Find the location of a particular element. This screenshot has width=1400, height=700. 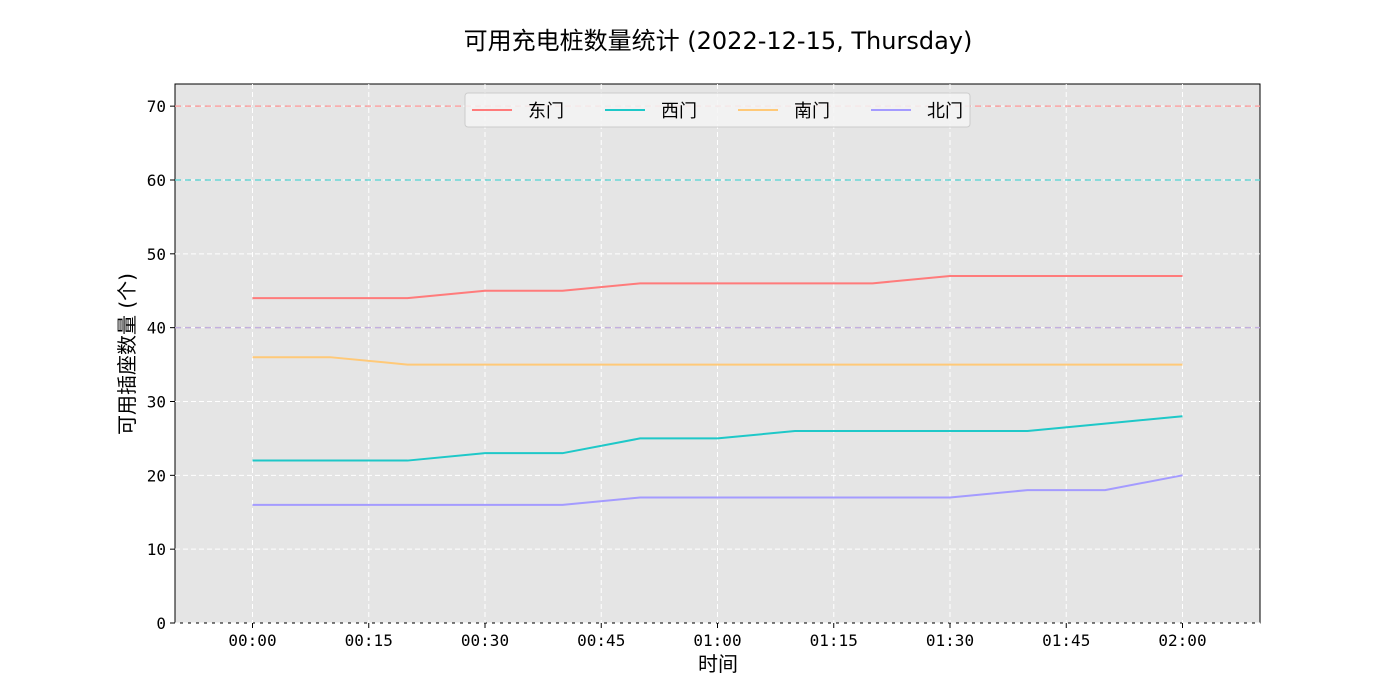

y-tick-label: 50 is located at coordinates (156, 254).